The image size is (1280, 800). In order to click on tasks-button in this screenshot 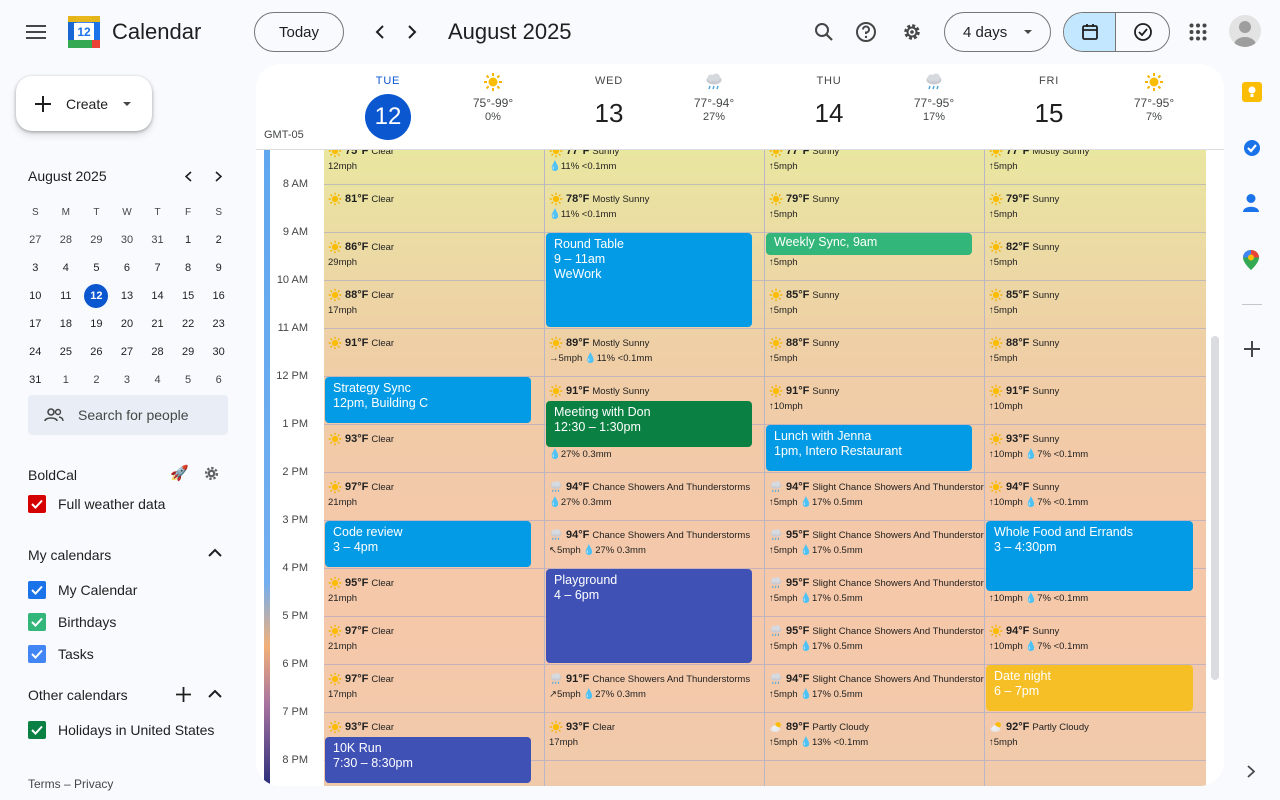, I will do `click(1252, 148)`.